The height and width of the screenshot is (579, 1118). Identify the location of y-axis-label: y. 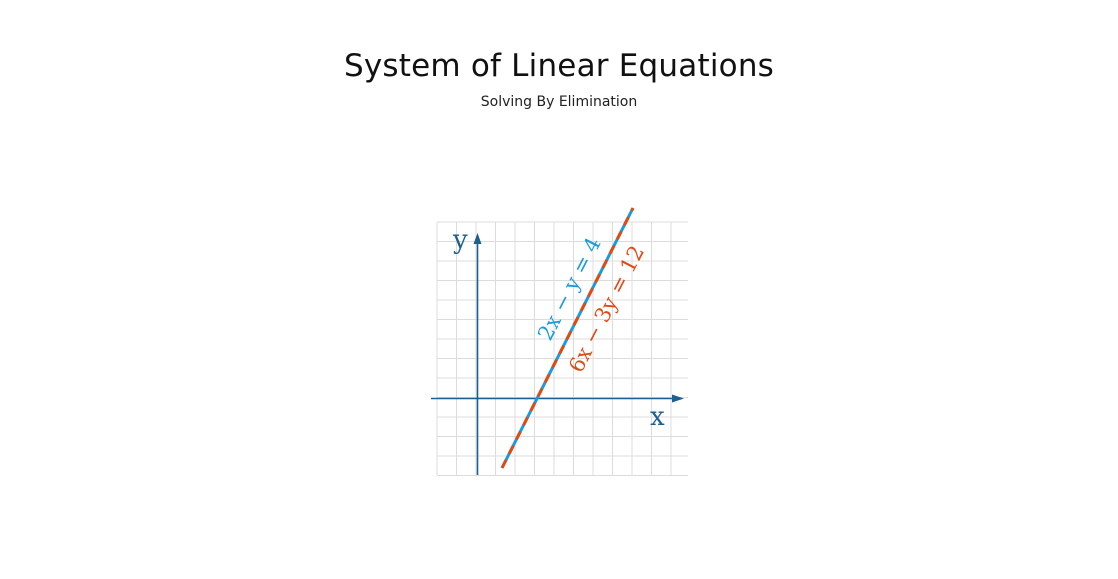
(460, 240).